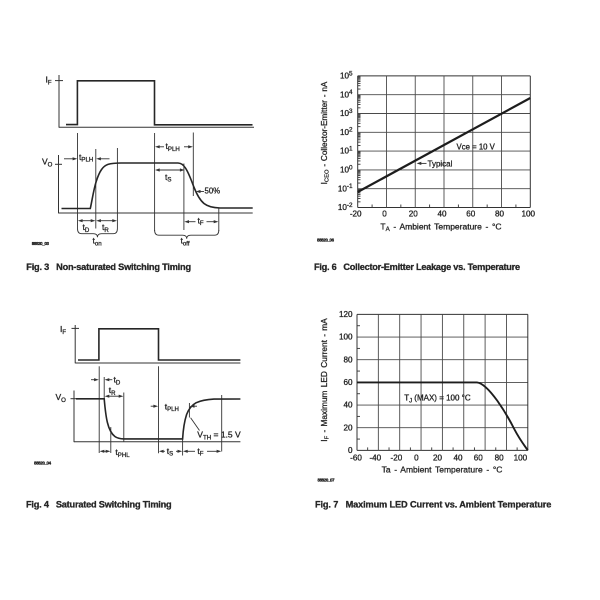  I want to click on svg-text: Vce = 10 V, so click(476, 146).